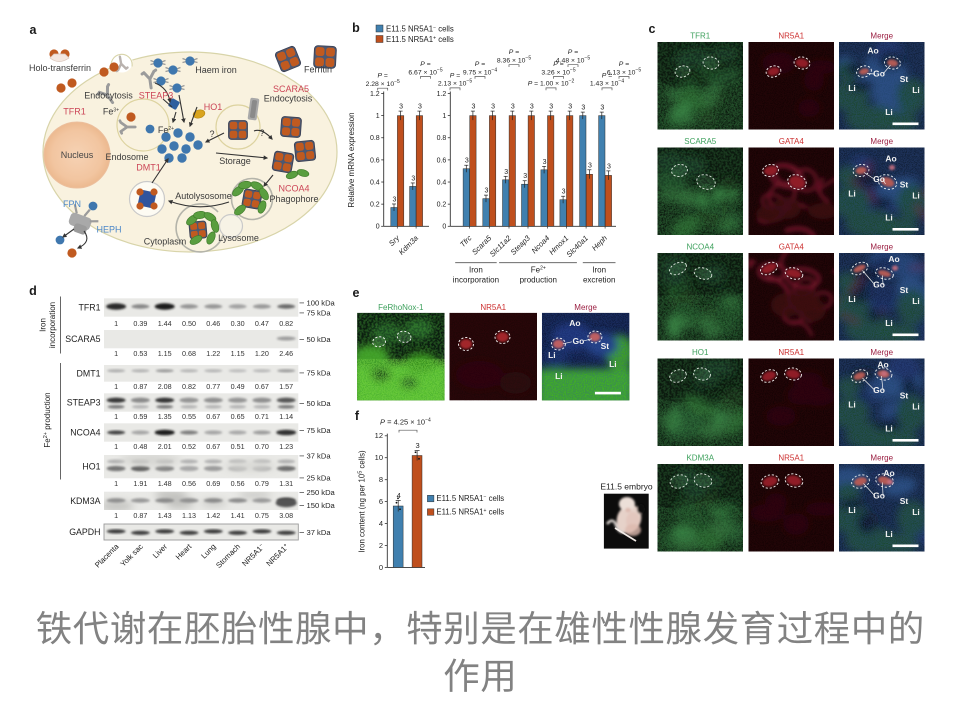  Describe the element at coordinates (165, 242) in the screenshot. I see `svg-text: Cytoplasm` at that location.